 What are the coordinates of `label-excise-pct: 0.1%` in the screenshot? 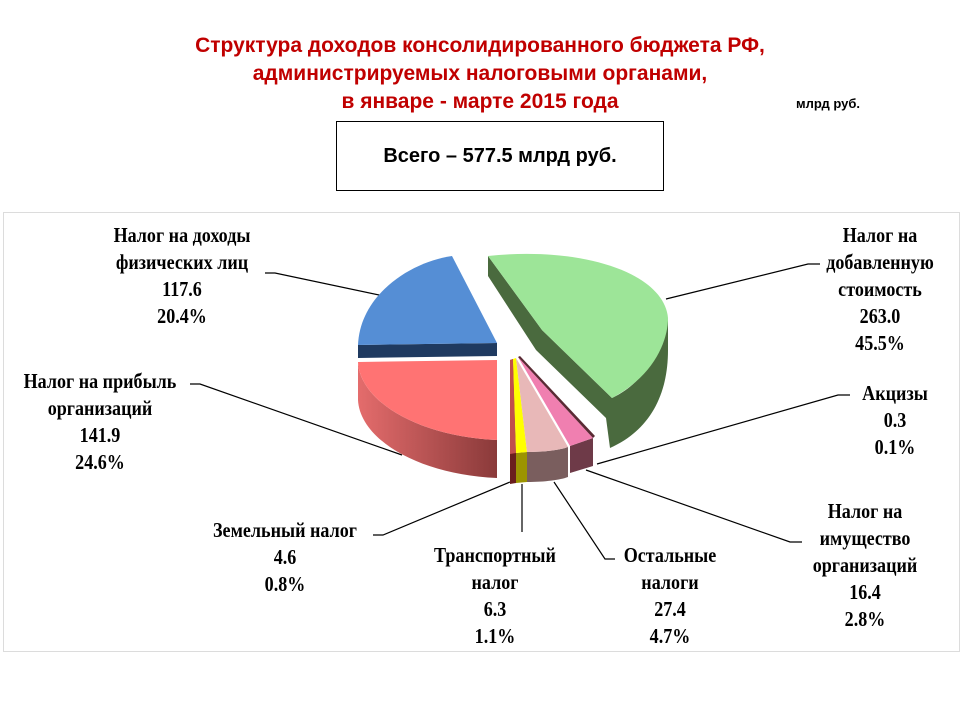 It's located at (895, 447).